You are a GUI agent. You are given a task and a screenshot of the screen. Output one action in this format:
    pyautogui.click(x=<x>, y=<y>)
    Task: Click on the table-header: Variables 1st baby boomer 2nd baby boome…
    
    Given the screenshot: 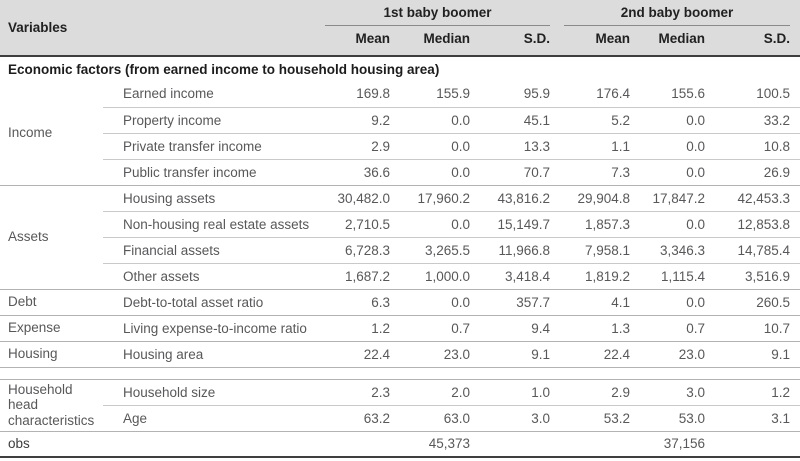 What is the action you would take?
    pyautogui.click(x=400, y=28)
    